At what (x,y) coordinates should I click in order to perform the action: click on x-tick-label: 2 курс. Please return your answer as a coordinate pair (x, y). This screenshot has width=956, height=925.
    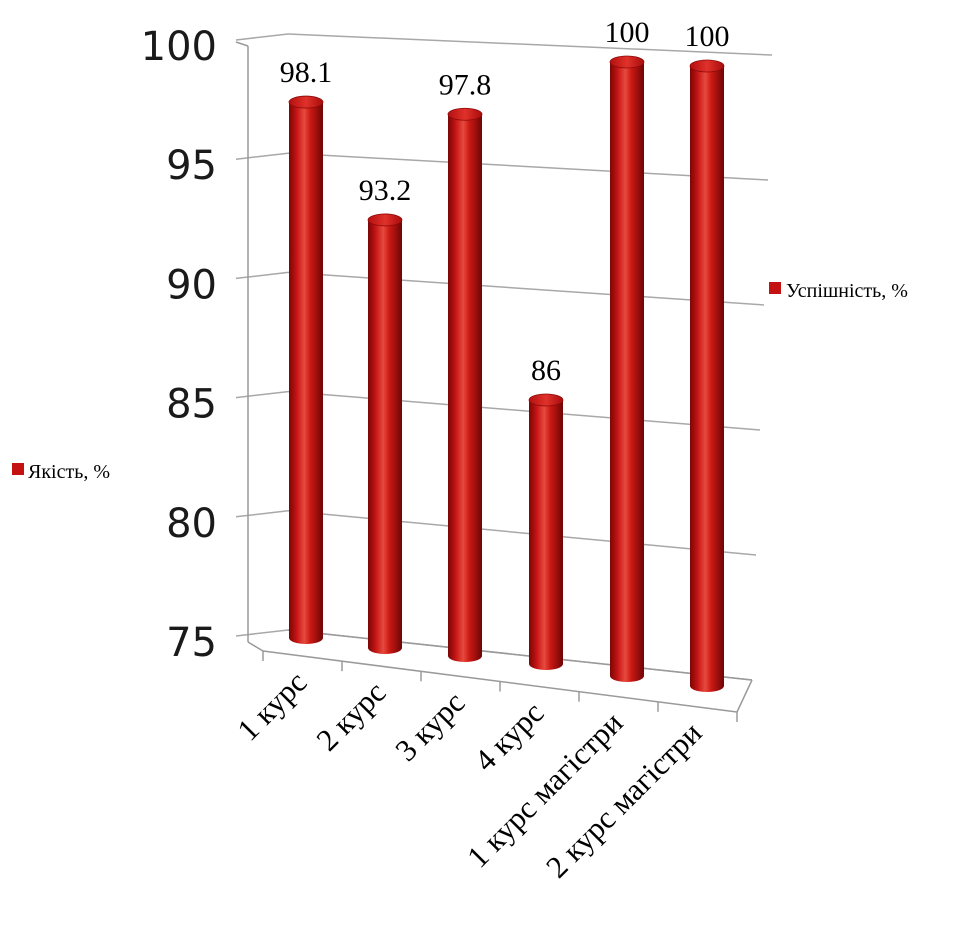
    Looking at the image, I should click on (350, 715).